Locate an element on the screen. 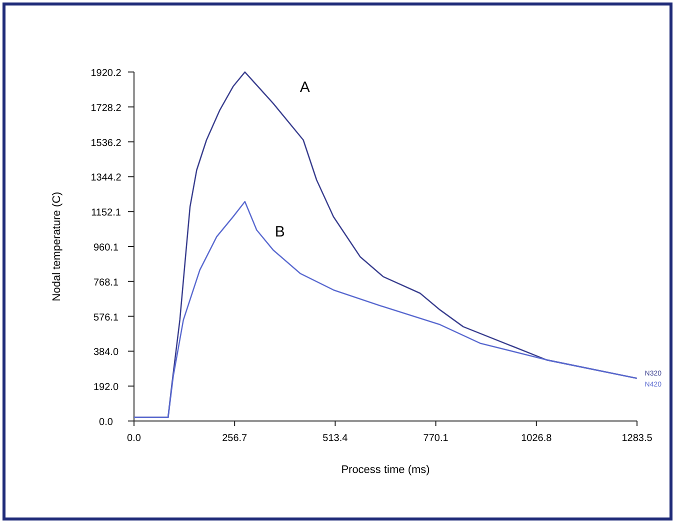  x-tick-label: 770.1 is located at coordinates (436, 438).